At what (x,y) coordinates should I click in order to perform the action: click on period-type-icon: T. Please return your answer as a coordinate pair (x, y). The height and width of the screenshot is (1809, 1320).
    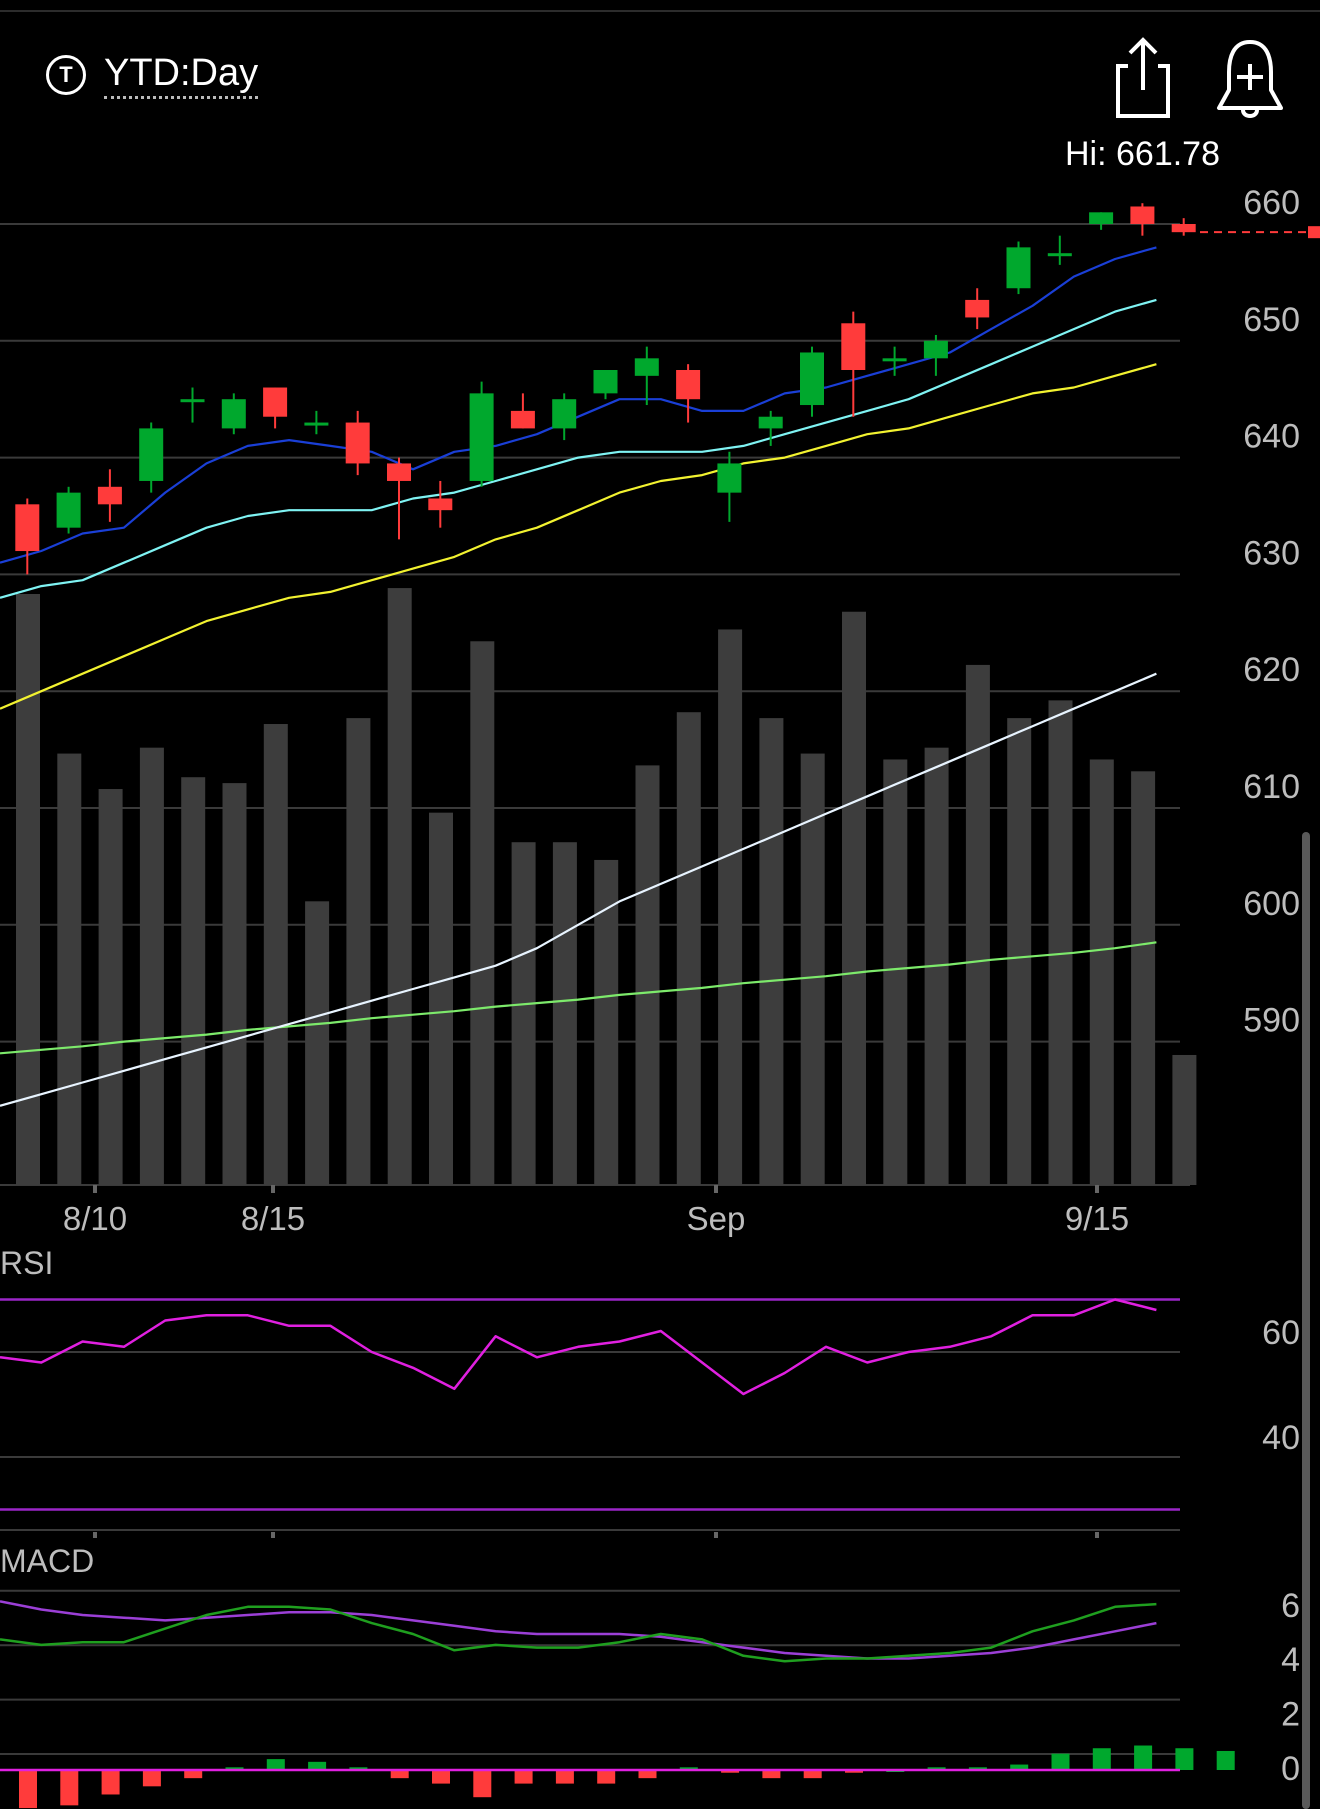
    Looking at the image, I should click on (66, 75).